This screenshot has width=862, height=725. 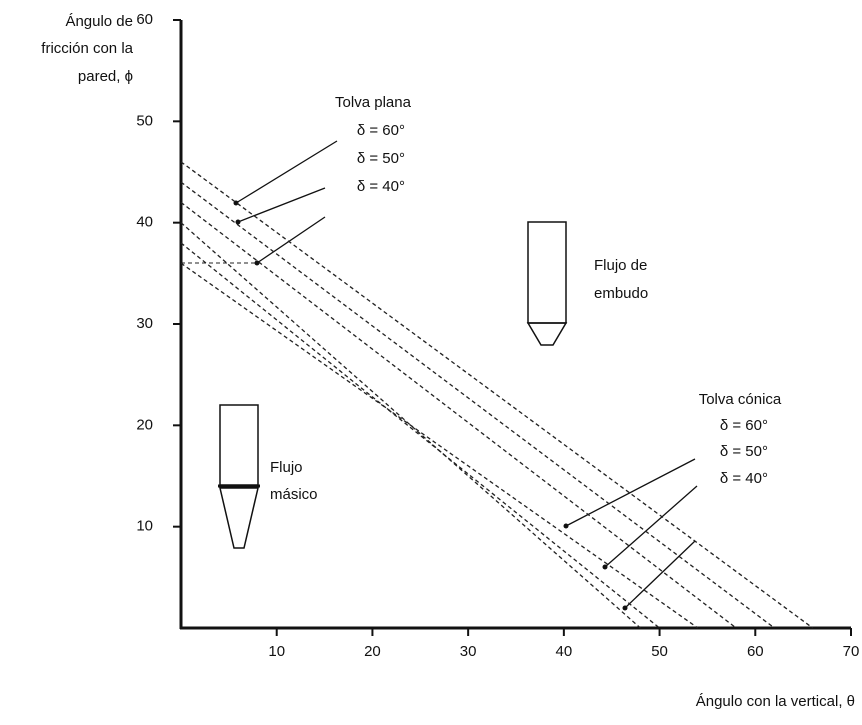 What do you see at coordinates (144, 323) in the screenshot?
I see `y-tick-label: 30` at bounding box center [144, 323].